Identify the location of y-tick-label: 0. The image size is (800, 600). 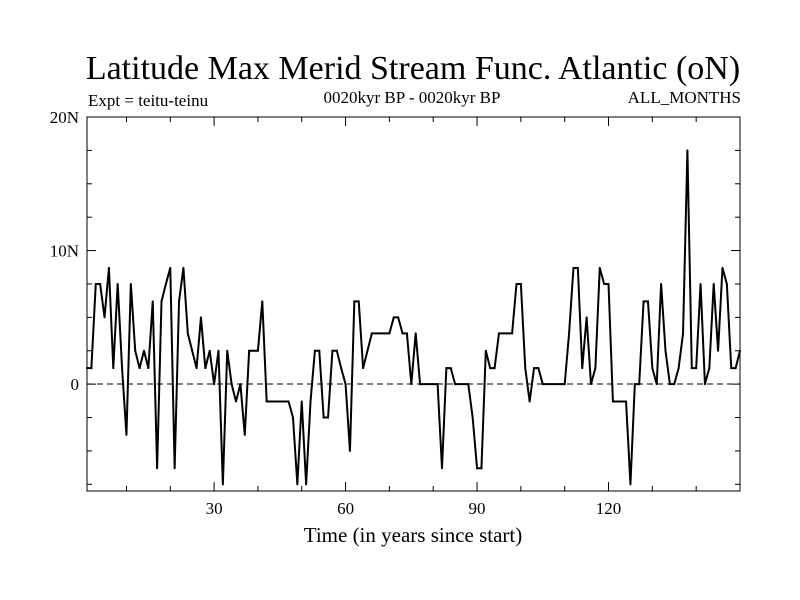
(75, 384).